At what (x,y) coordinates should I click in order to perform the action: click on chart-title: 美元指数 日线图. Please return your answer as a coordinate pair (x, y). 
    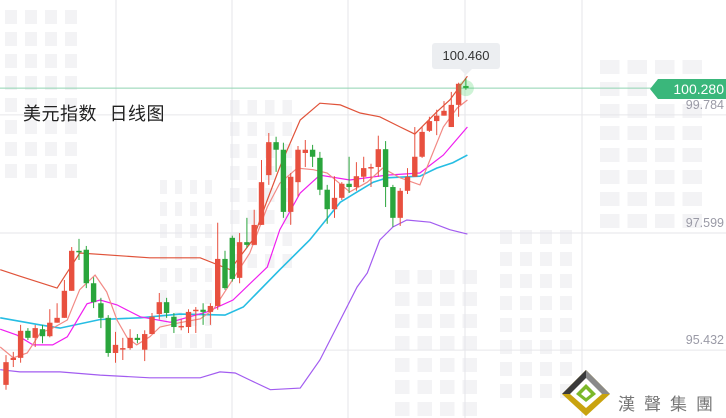
    Looking at the image, I should click on (94, 114).